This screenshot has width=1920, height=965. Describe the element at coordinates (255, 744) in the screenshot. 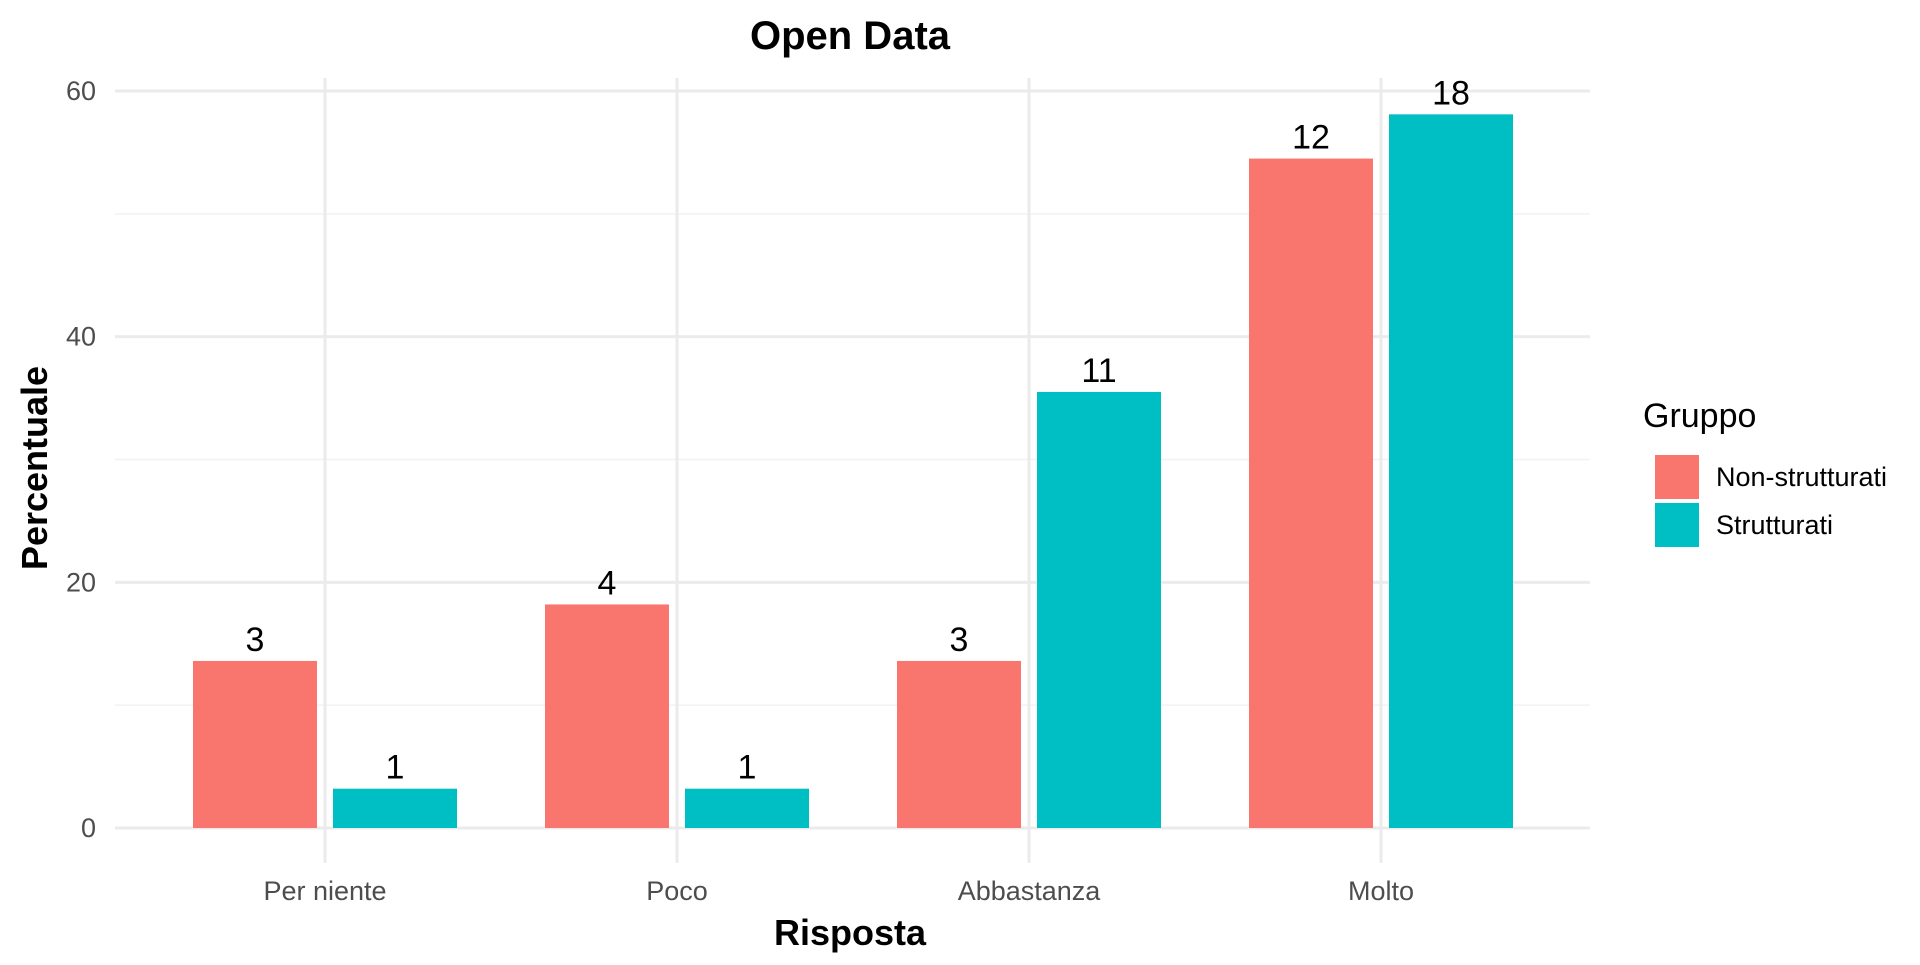

I see `bar-non-strutturati-per-niente` at that location.